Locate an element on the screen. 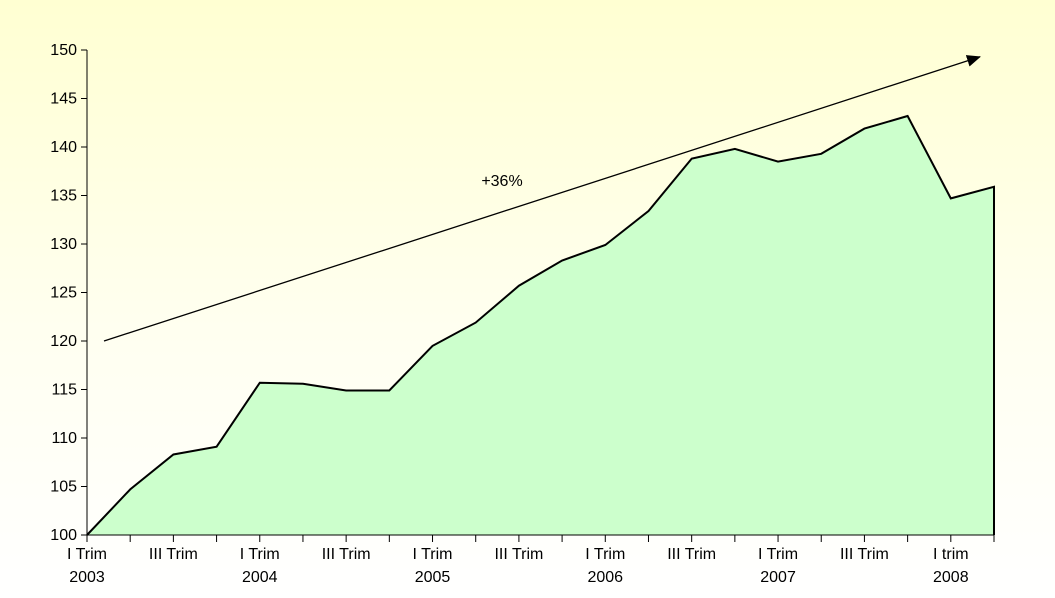 The image size is (1055, 598). y-tick-label: 125 is located at coordinates (63, 293).